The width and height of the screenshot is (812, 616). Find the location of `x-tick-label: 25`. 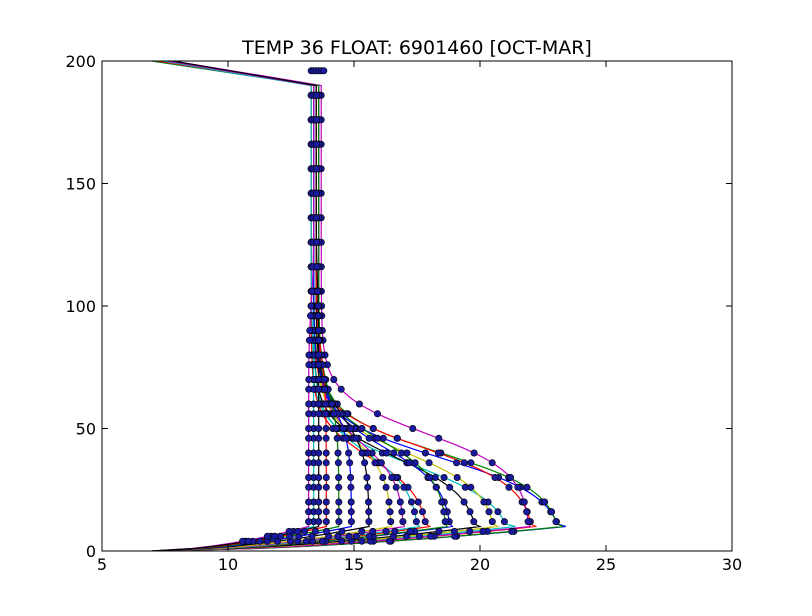

x-tick-label: 25 is located at coordinates (606, 564).